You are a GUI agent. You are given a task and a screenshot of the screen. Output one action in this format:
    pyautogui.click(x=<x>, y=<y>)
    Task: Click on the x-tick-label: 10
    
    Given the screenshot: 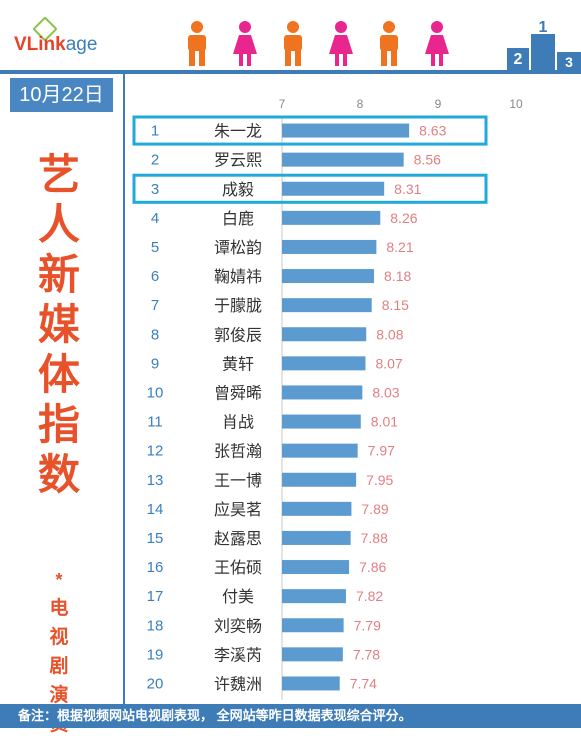 What is the action you would take?
    pyautogui.click(x=516, y=104)
    